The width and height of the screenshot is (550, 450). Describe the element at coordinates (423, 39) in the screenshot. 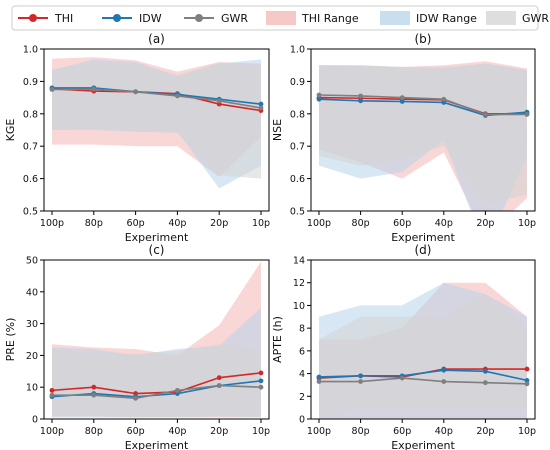

I see `panel-title: (b)` at that location.